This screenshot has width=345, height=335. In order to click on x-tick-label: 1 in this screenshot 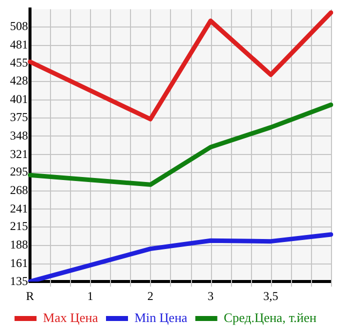, I will do `click(90, 295)`.